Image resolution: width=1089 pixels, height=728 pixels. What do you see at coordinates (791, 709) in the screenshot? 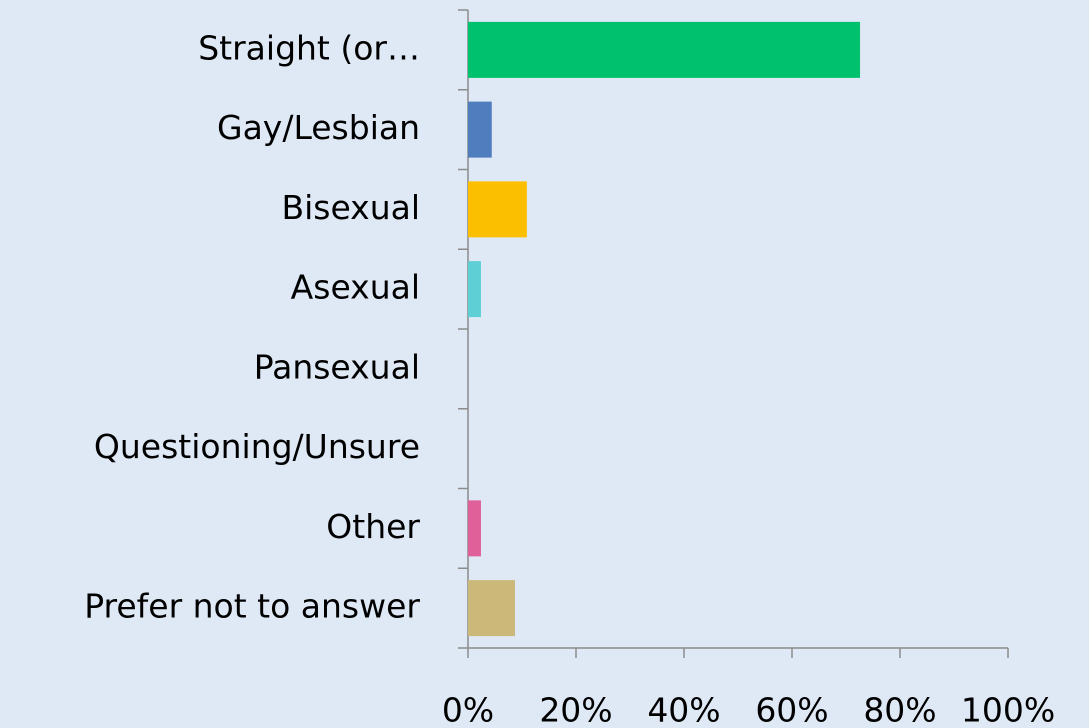
I see `x-tick-label: 60%` at bounding box center [791, 709].